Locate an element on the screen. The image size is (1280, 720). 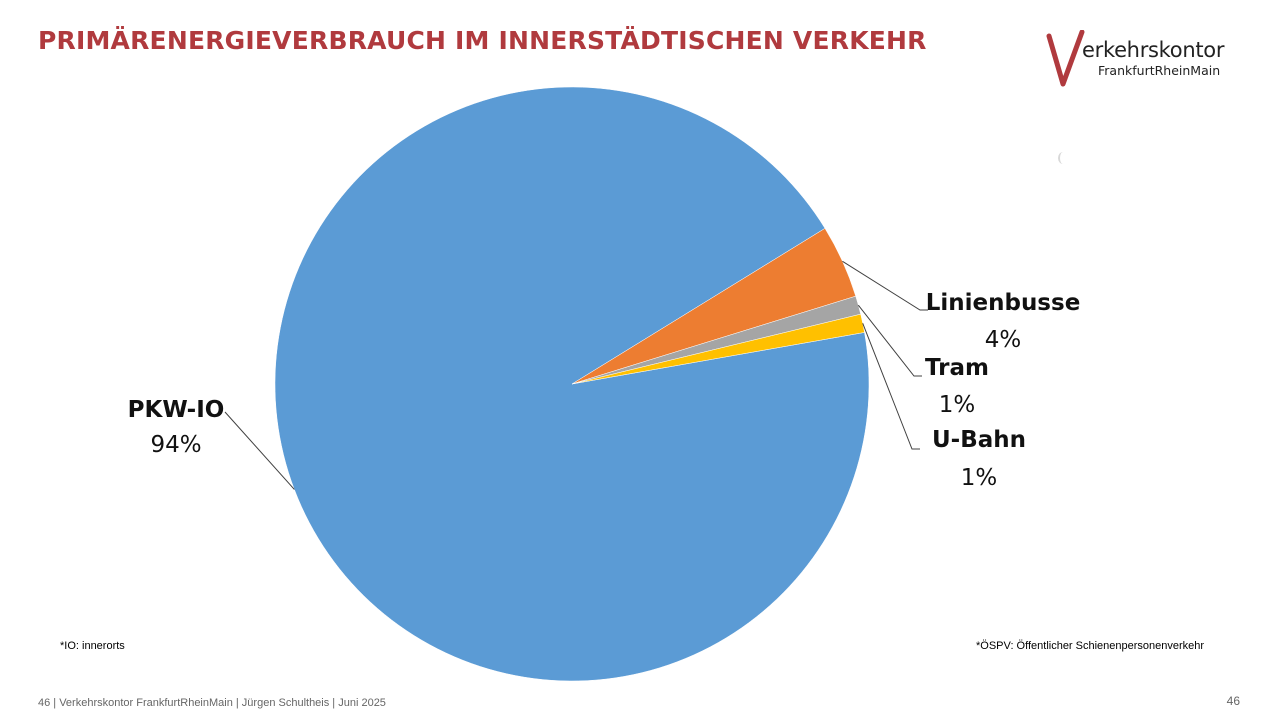
decorative-mark is located at coordinates (1063, 158).